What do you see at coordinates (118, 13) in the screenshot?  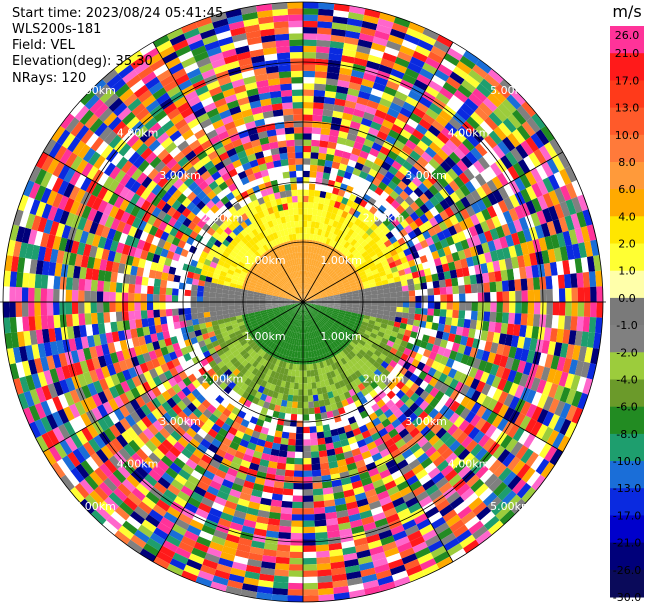 I see `start-time-text: Start time: 2023/08/24 05:41:45` at bounding box center [118, 13].